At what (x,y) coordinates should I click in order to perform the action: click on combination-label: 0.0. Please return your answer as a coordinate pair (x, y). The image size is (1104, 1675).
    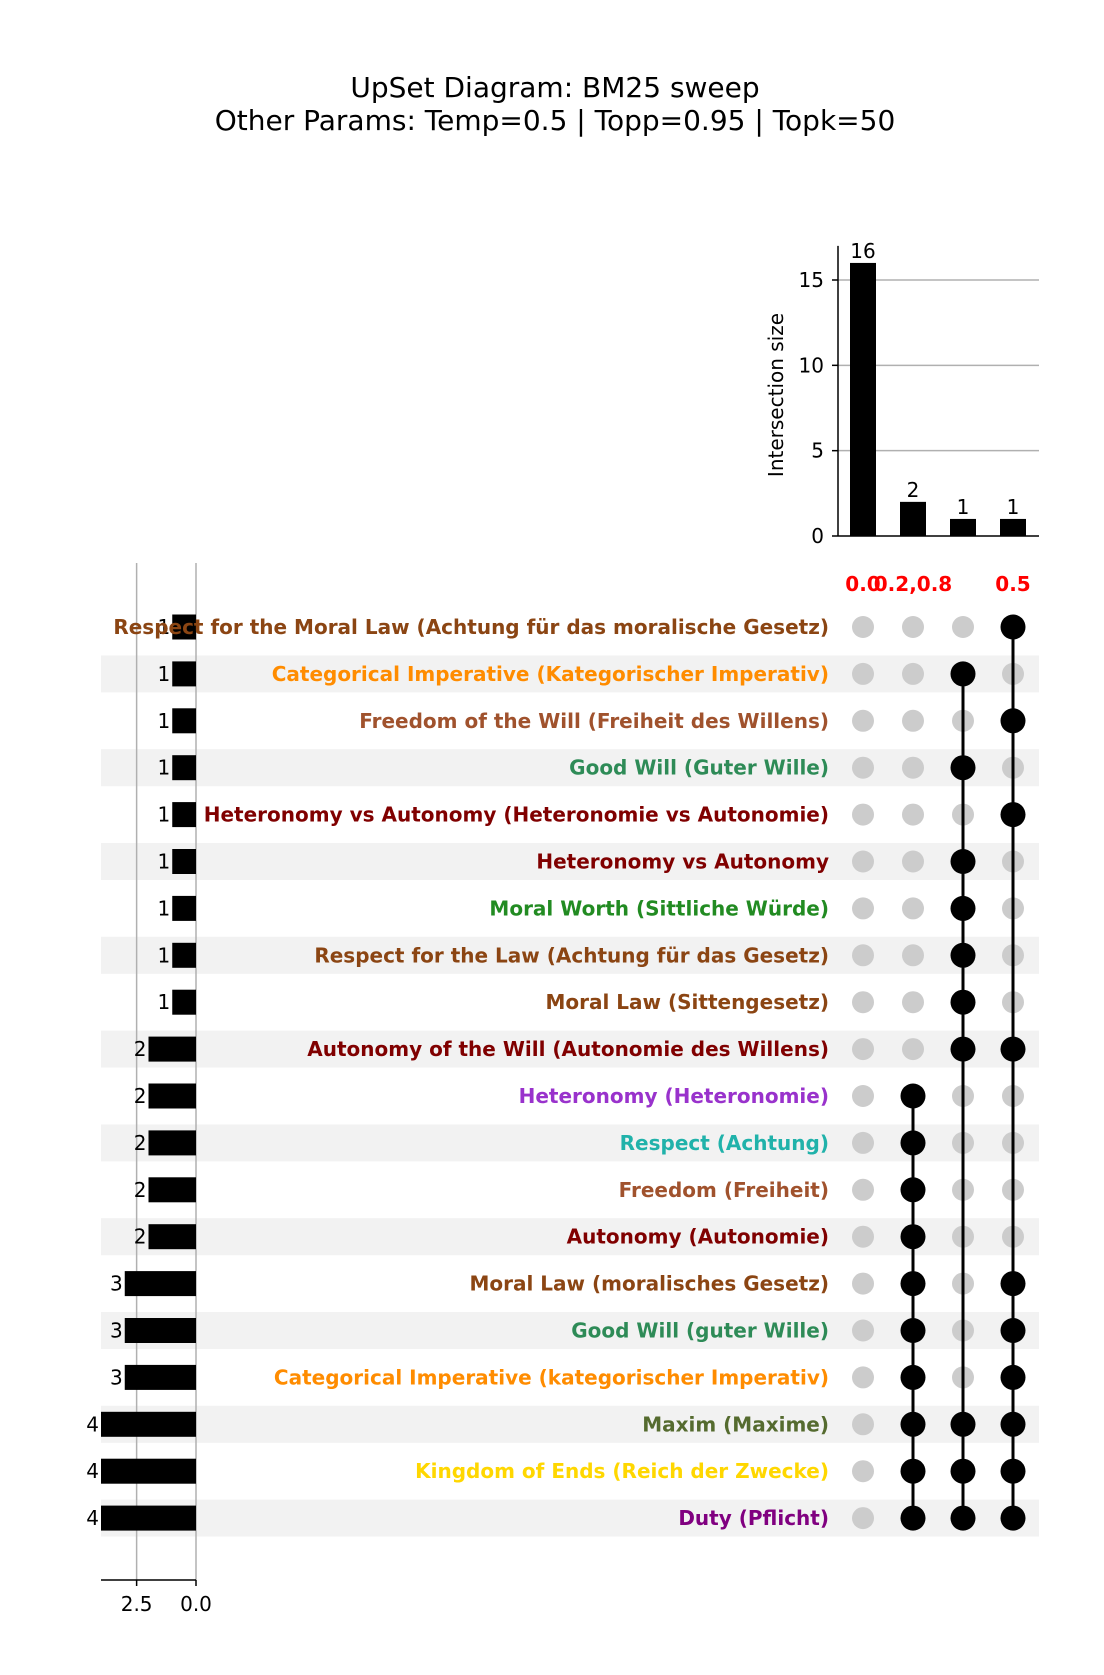
    Looking at the image, I should click on (862, 584).